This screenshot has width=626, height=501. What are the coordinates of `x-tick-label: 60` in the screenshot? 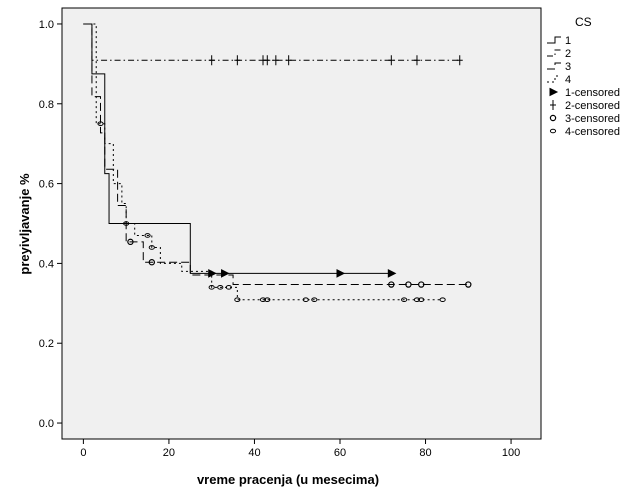 It's located at (340, 453).